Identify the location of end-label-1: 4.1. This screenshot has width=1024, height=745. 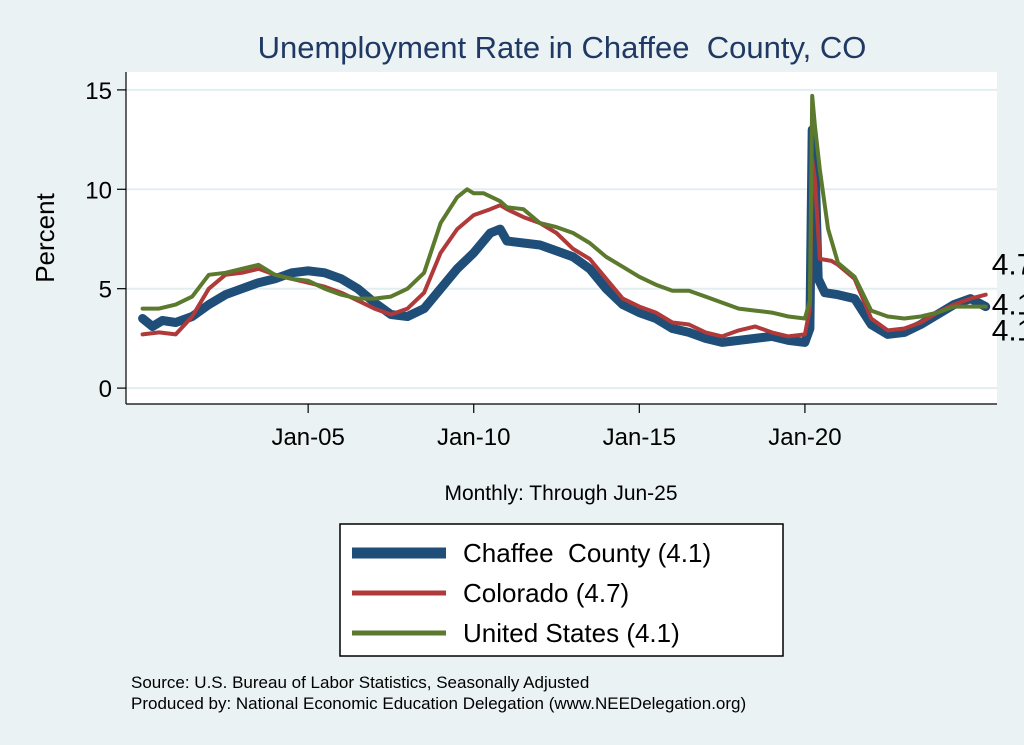
(1008, 331).